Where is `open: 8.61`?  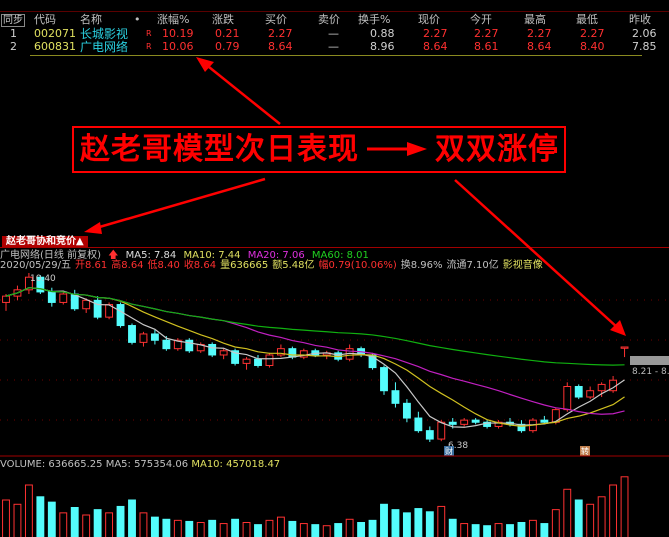 open: 8.61 is located at coordinates (486, 46).